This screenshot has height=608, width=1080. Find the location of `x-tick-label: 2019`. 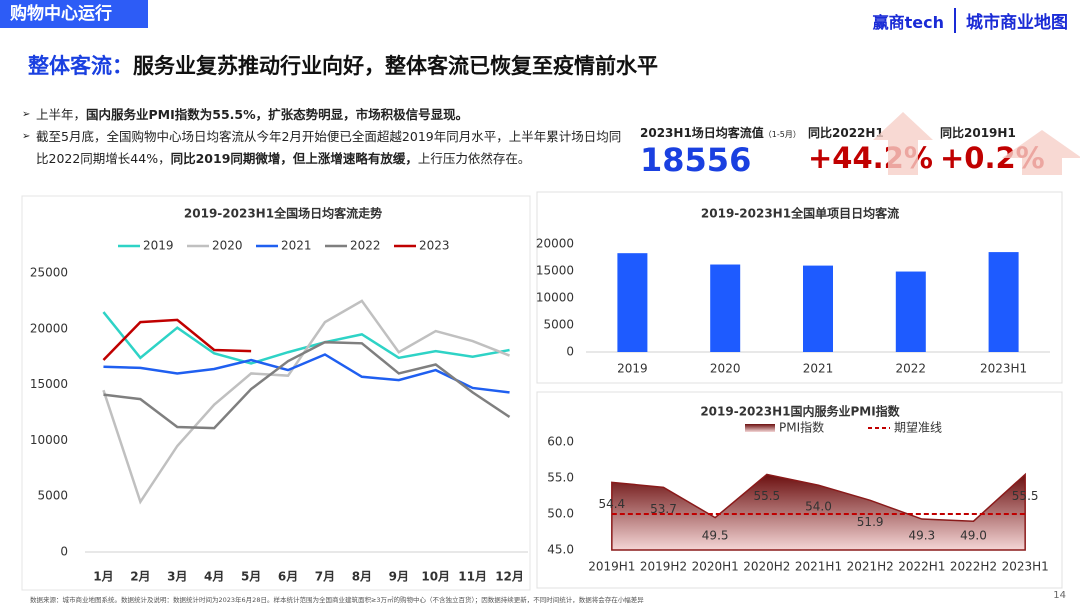

x-tick-label: 2019 is located at coordinates (632, 369).